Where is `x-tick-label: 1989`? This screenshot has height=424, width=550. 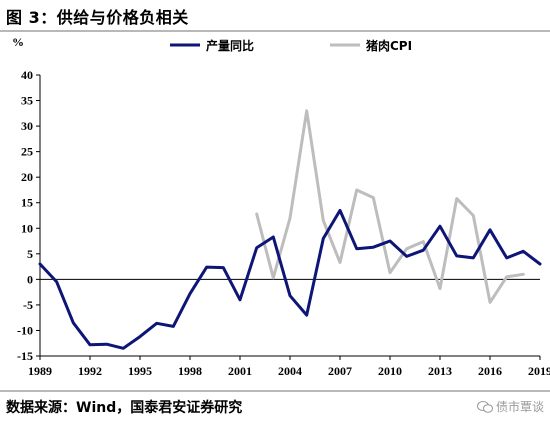 x-tick-label: 1989 is located at coordinates (40, 371).